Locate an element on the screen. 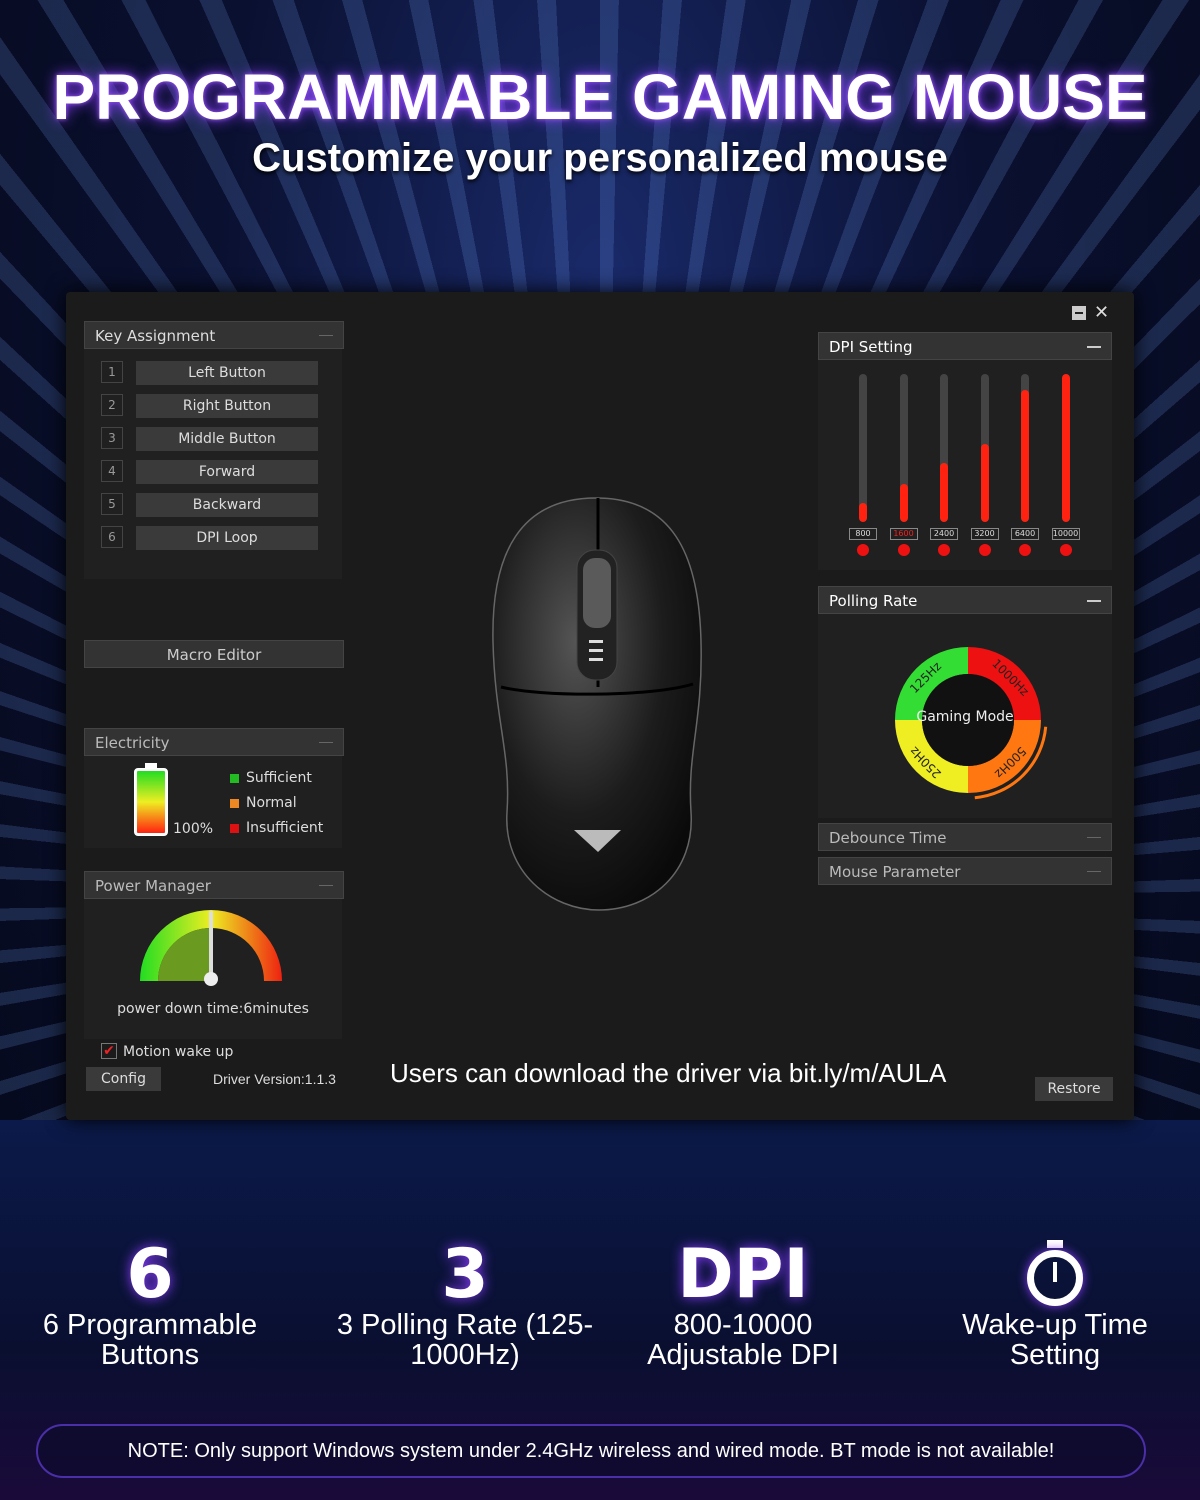 The width and height of the screenshot is (1200, 1500). power-down-time: power down time:6minutes is located at coordinates (213, 1009).